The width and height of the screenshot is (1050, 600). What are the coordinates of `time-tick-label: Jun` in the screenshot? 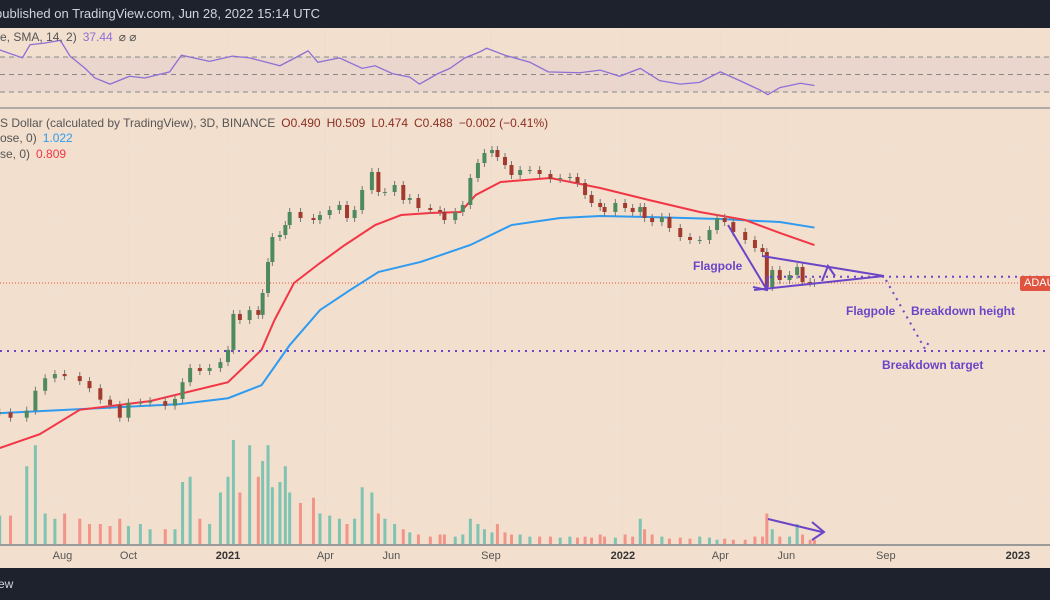 It's located at (391, 556).